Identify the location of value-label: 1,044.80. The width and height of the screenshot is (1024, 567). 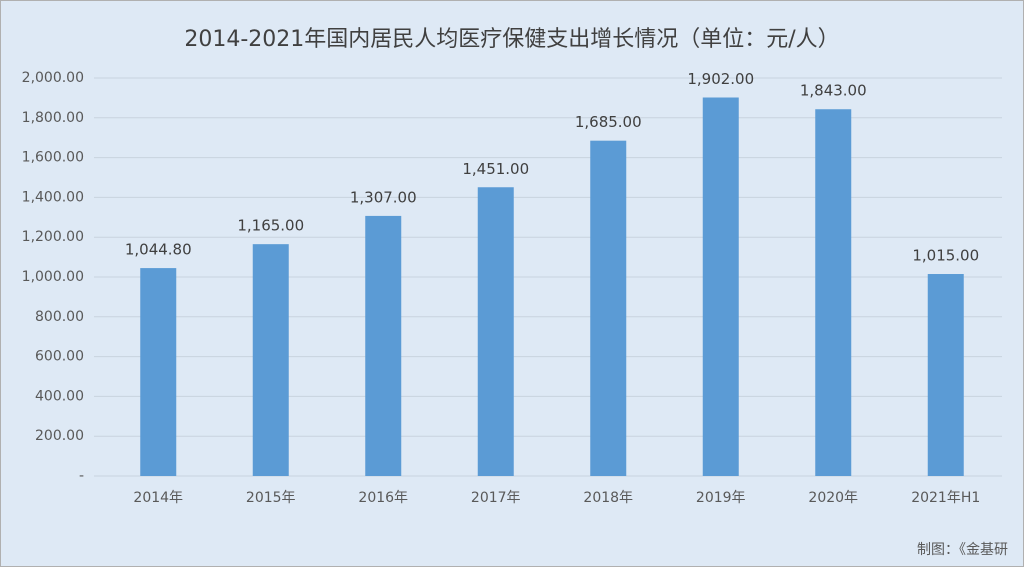
(158, 250).